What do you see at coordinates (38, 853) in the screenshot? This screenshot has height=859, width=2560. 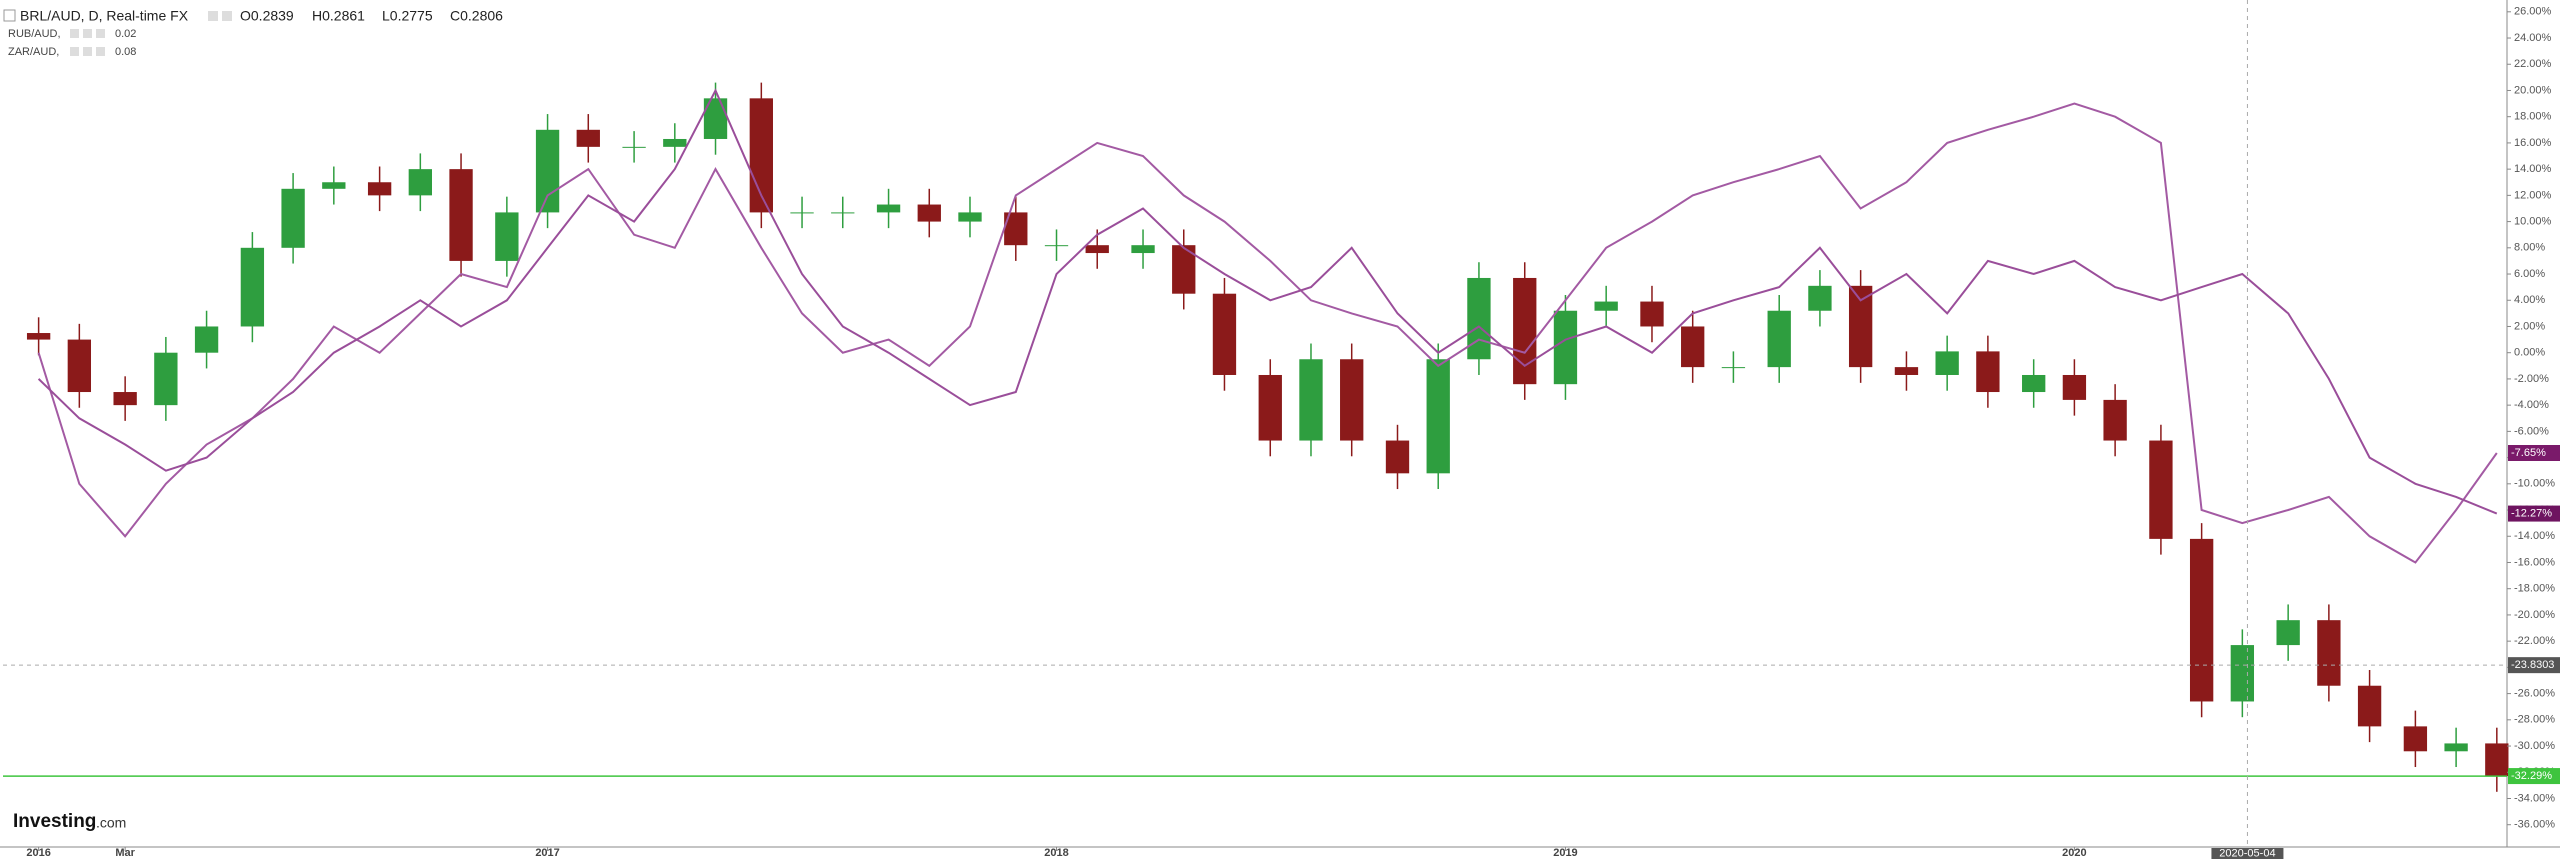 I see `x-tick-label: 2016` at bounding box center [38, 853].